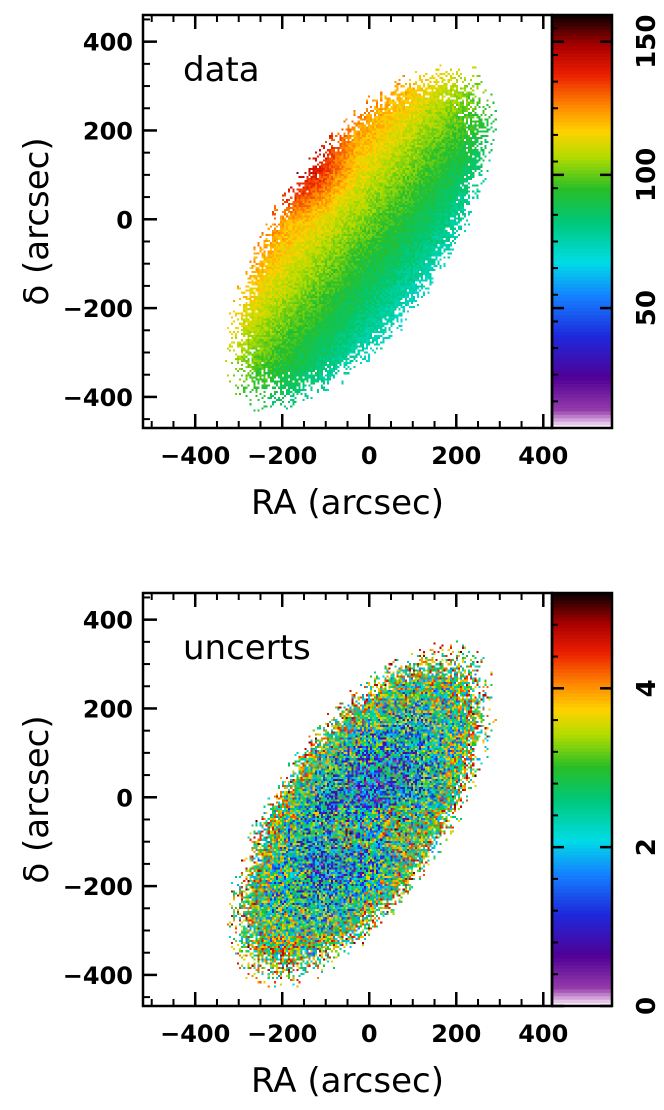  Describe the element at coordinates (98, 398) in the screenshot. I see `y-tick-label: −400` at that location.